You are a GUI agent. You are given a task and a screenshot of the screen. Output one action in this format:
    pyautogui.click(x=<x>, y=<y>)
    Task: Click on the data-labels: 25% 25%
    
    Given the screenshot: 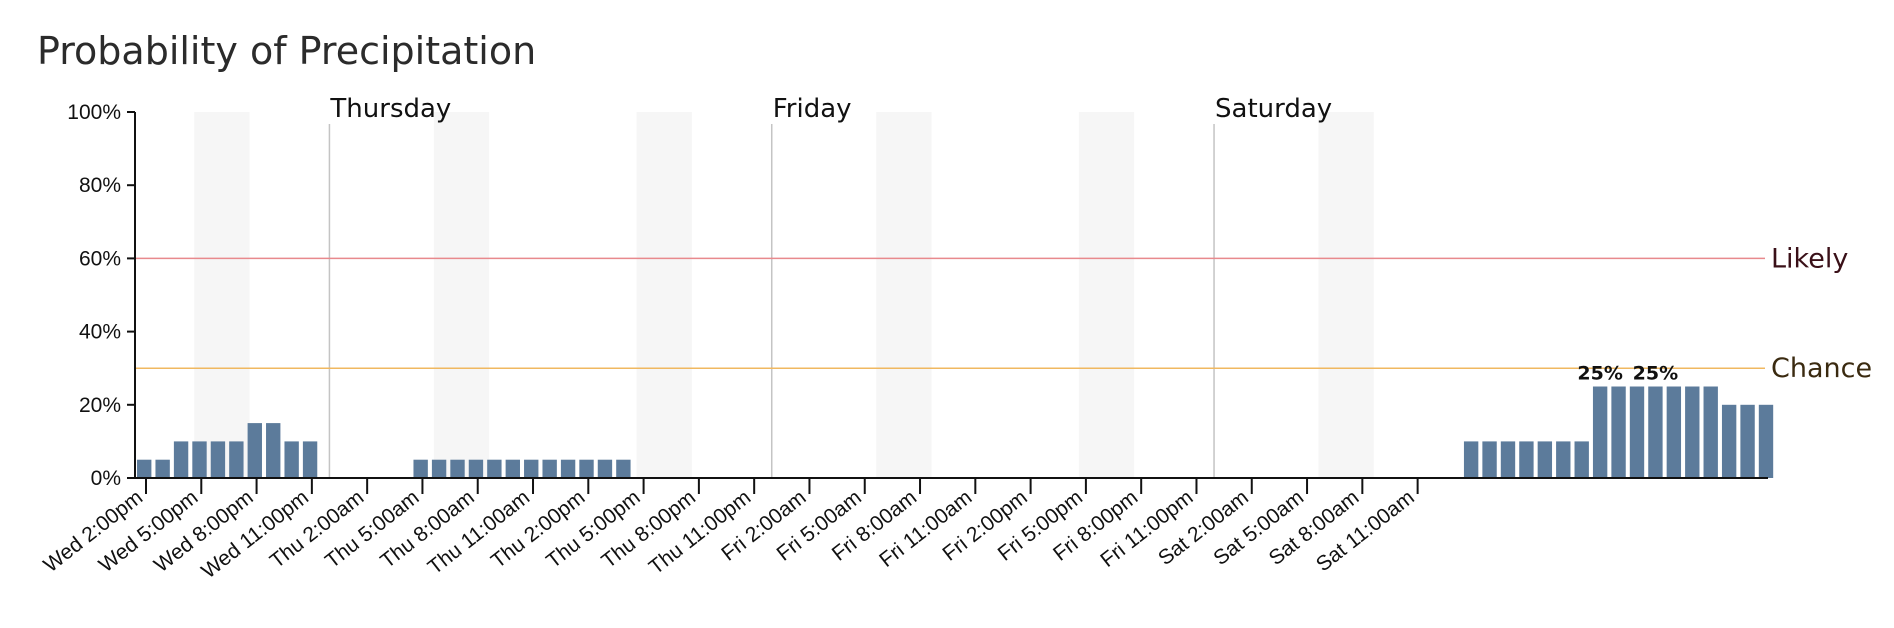 What is the action you would take?
    pyautogui.click(x=1627, y=374)
    